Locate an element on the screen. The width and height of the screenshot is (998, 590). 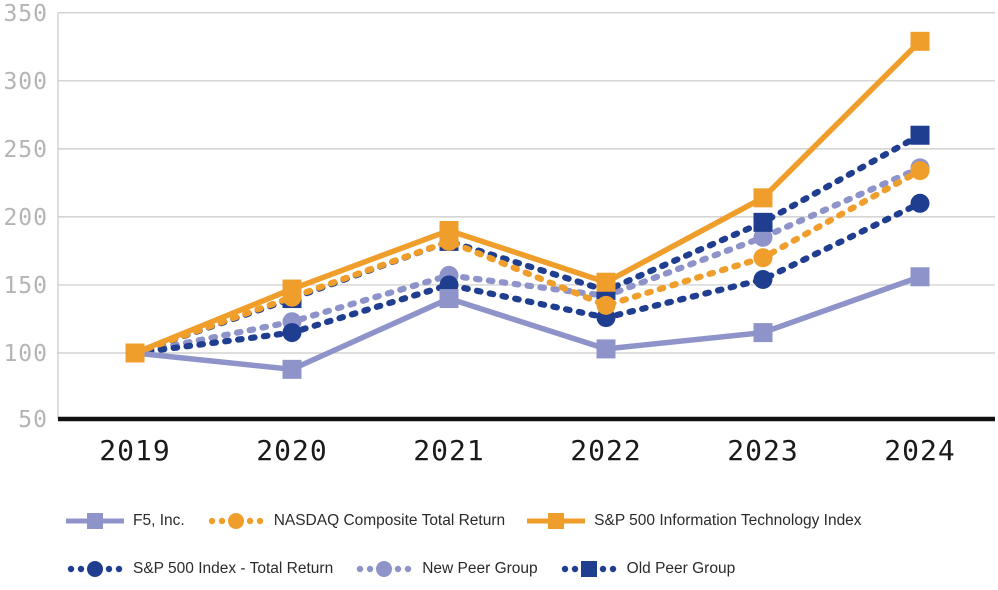
legend-item-f5-inc: F5, Inc. is located at coordinates (125, 521).